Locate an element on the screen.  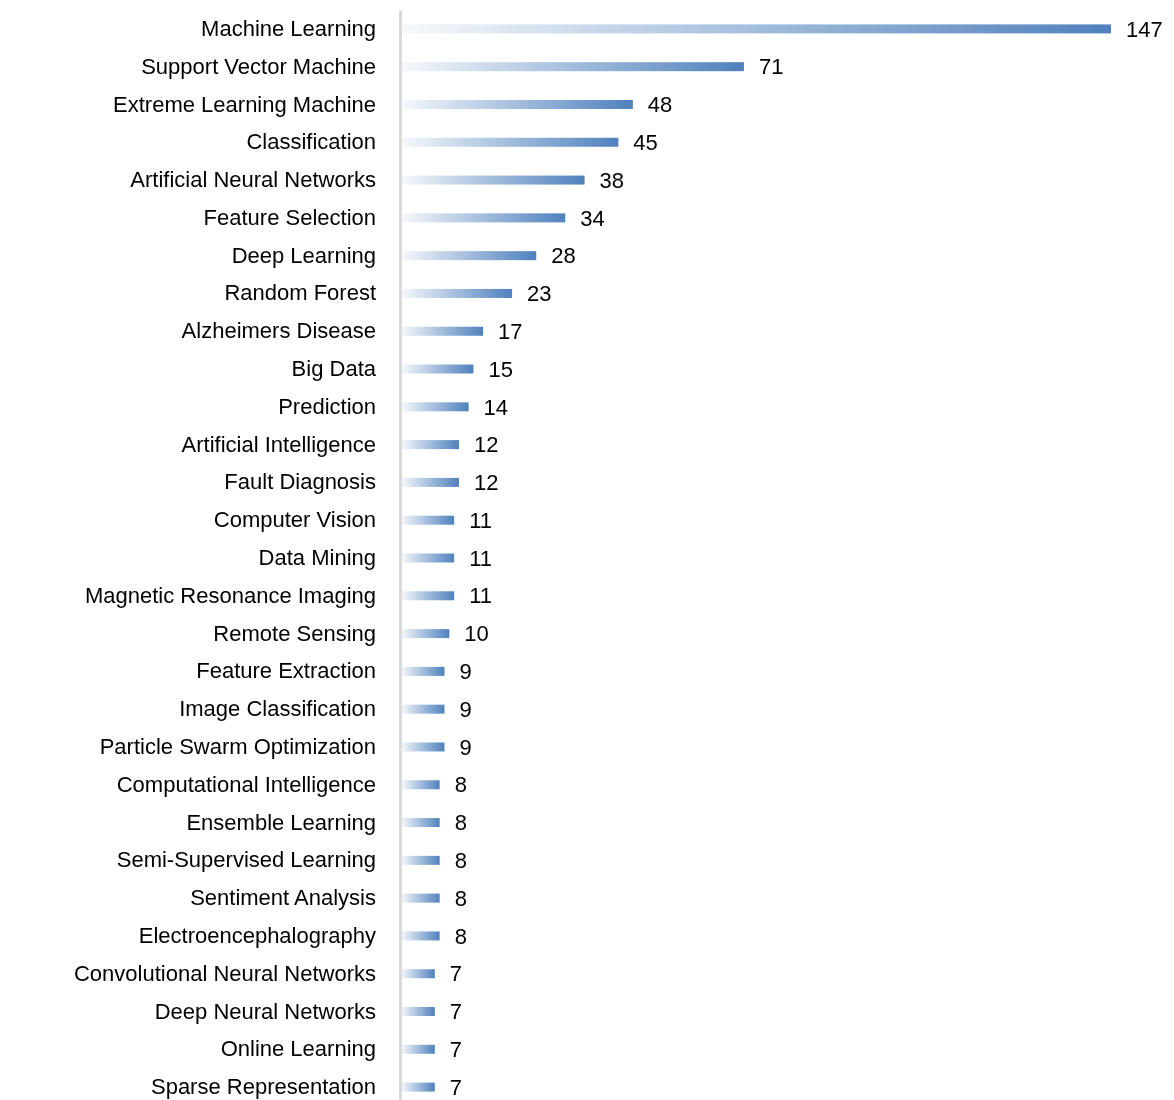
data-label: 23 is located at coordinates (539, 294).